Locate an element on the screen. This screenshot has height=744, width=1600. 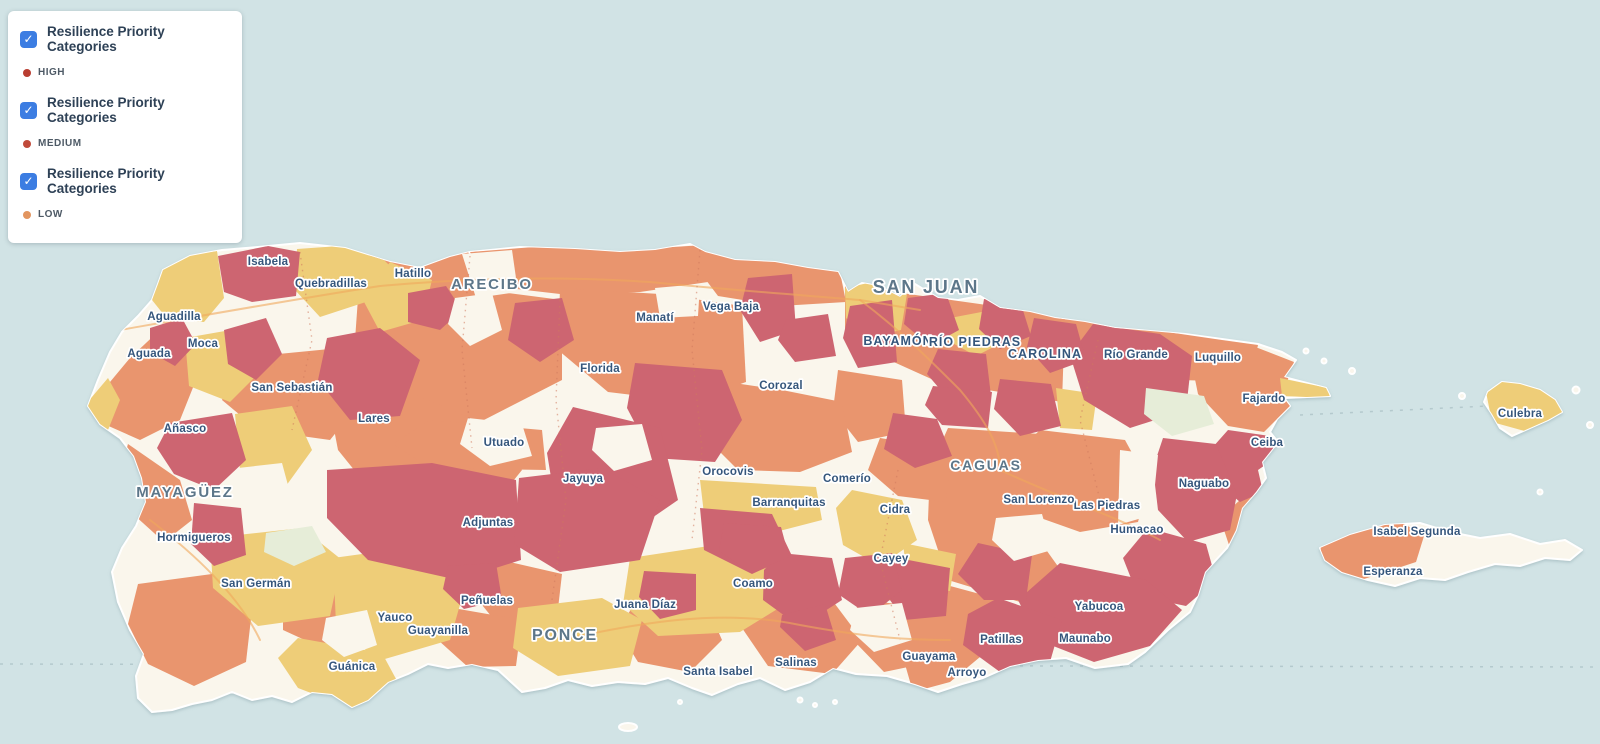
map-label-city: ARECIBO is located at coordinates (492, 284).